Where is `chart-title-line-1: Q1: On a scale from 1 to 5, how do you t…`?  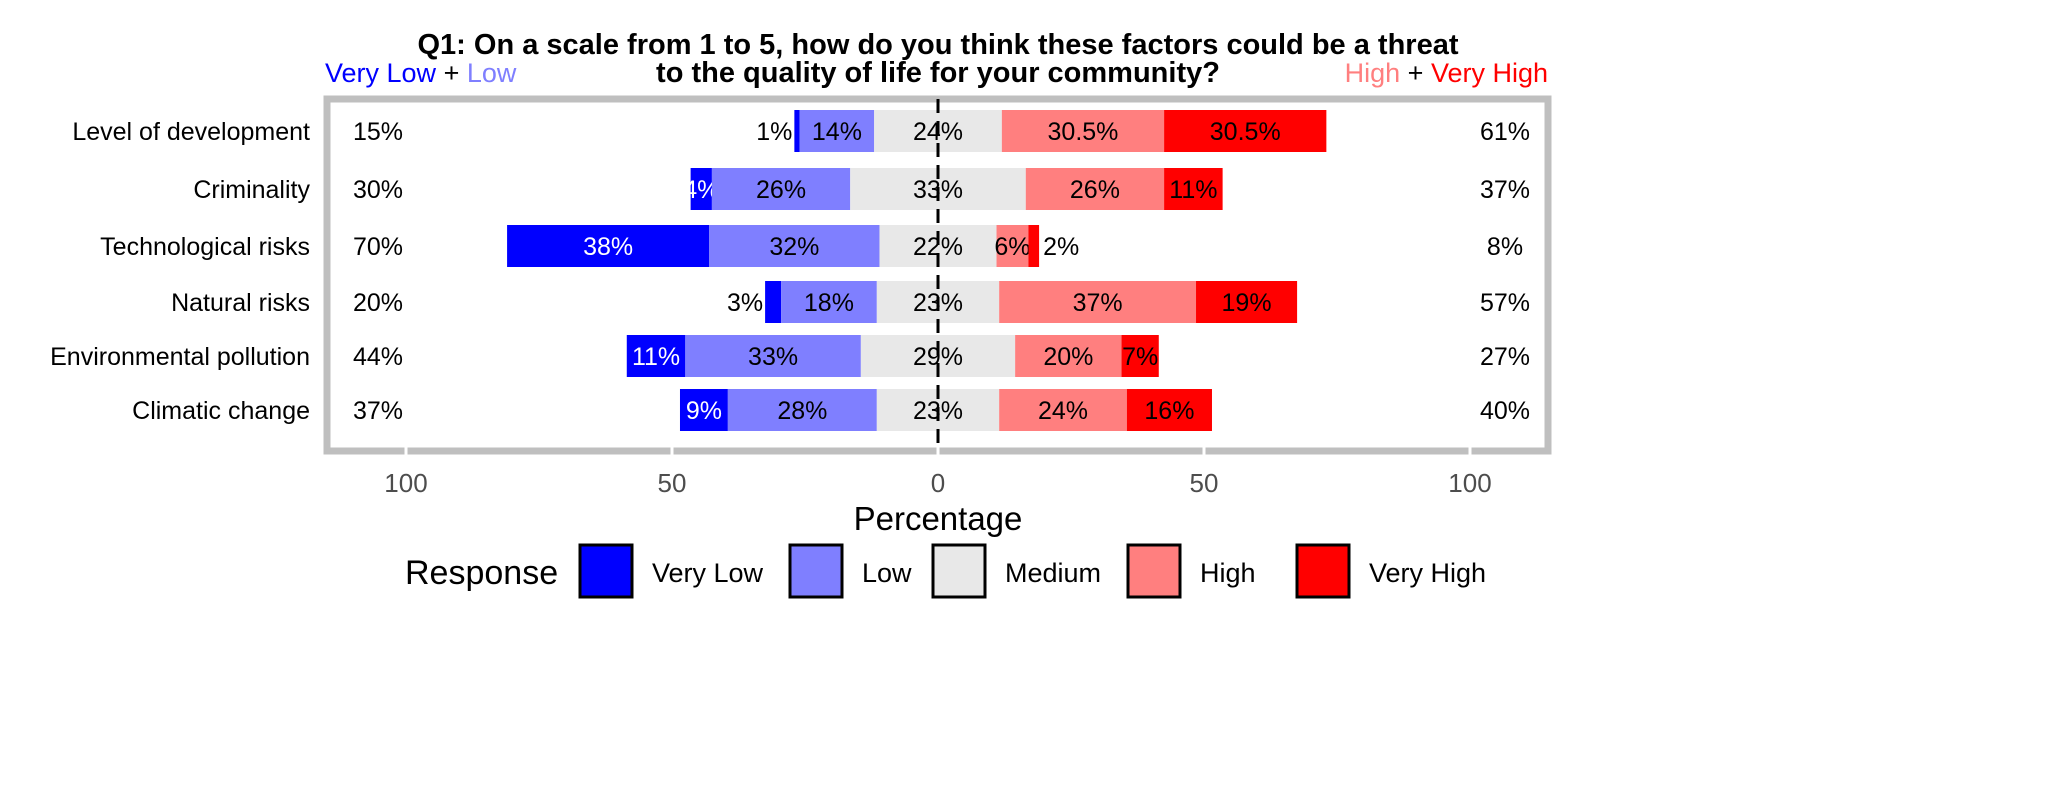
chart-title-line-1: Q1: On a scale from 1 to 5, how do you t… is located at coordinates (938, 45).